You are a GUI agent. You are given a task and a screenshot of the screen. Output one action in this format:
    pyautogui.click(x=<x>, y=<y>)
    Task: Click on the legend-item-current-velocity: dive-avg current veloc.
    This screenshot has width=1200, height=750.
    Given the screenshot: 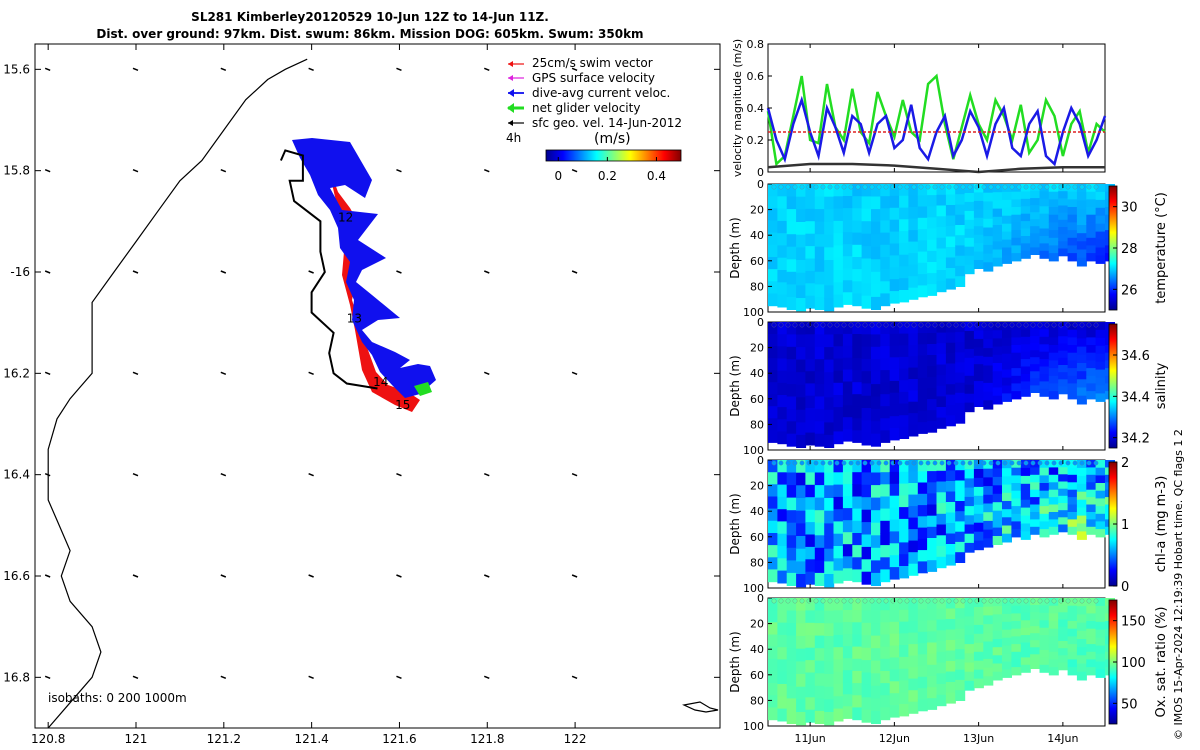 What is the action you would take?
    pyautogui.click(x=589, y=93)
    